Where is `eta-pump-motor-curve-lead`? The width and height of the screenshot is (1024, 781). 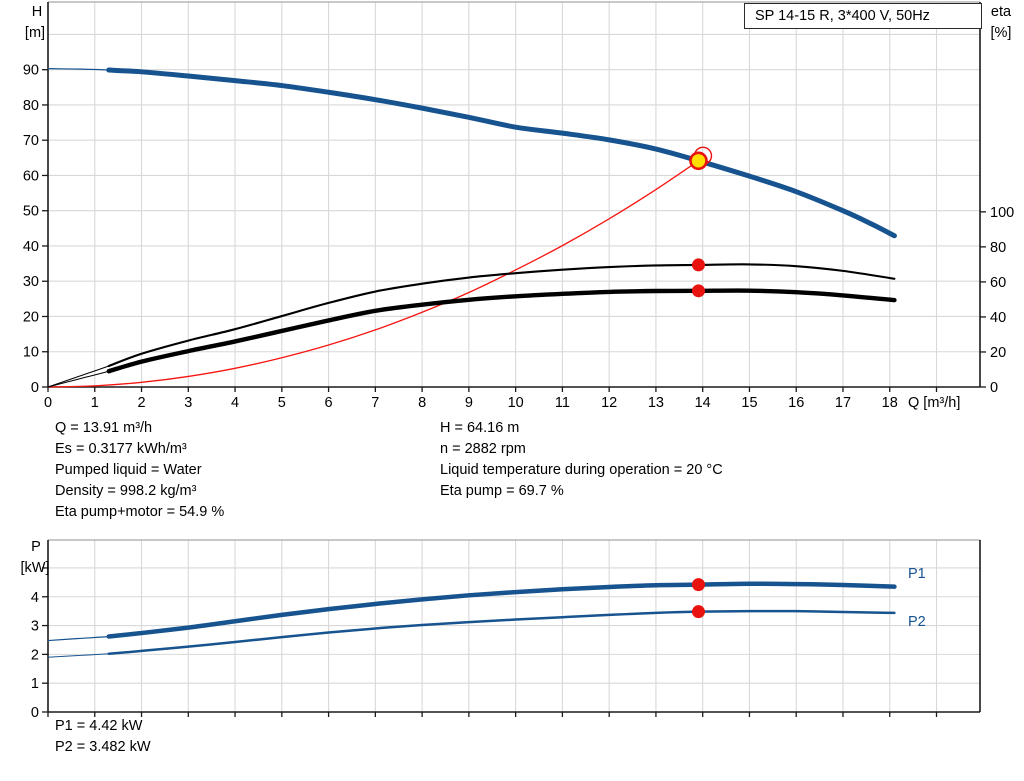
eta-pump-motor-curve-lead is located at coordinates (471, 339).